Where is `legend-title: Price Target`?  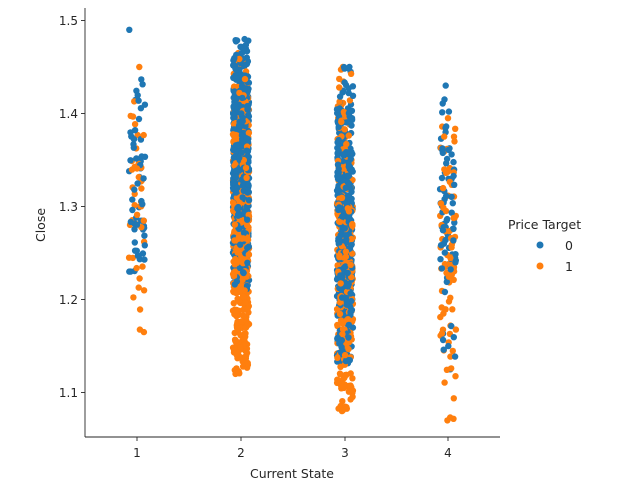
legend-title: Price Target is located at coordinates (544, 224).